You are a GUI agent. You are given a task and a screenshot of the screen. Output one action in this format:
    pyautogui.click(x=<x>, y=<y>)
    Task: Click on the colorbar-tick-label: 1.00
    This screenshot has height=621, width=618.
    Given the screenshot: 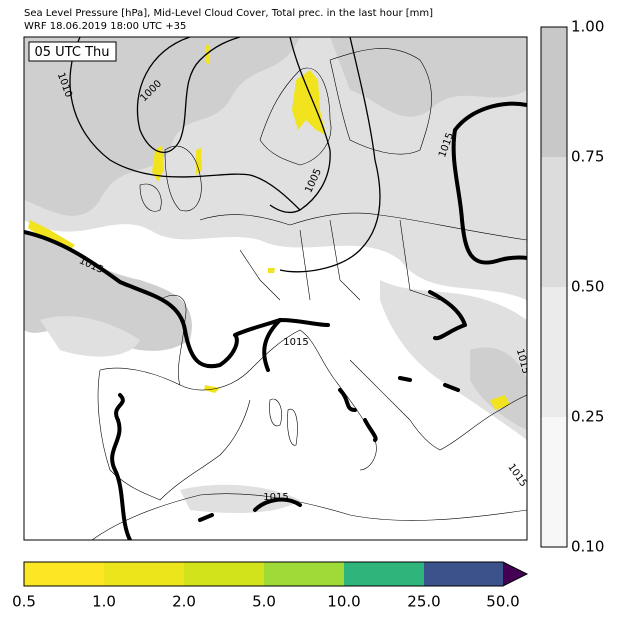 What is the action you would take?
    pyautogui.click(x=587, y=27)
    